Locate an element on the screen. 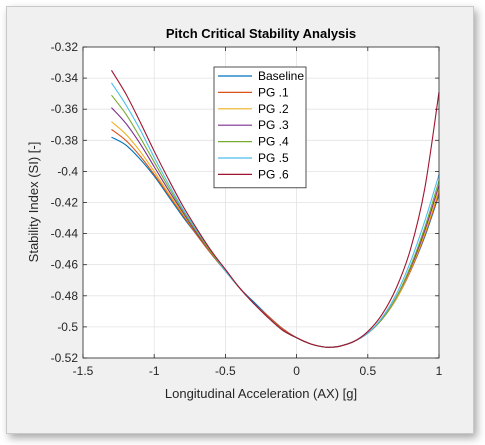  x-axis-label: Longitudinal Acceleration (AX) [g] is located at coordinates (261, 393).